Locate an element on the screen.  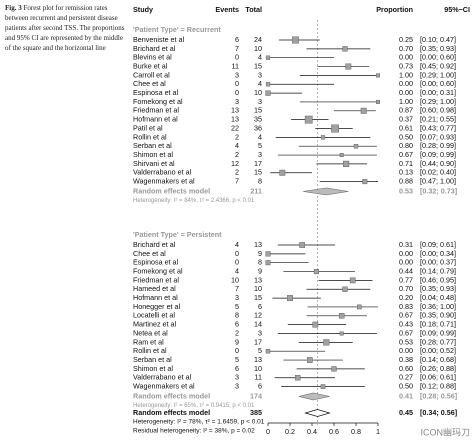
ci: [0.29; 1.00] is located at coordinates (438, 74).